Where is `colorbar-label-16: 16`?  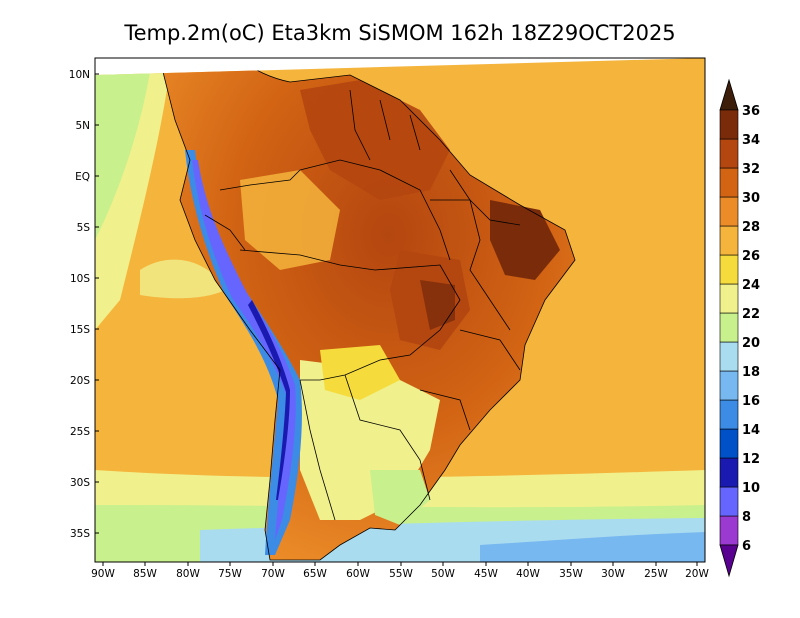 colorbar-label-16: 16 is located at coordinates (751, 401).